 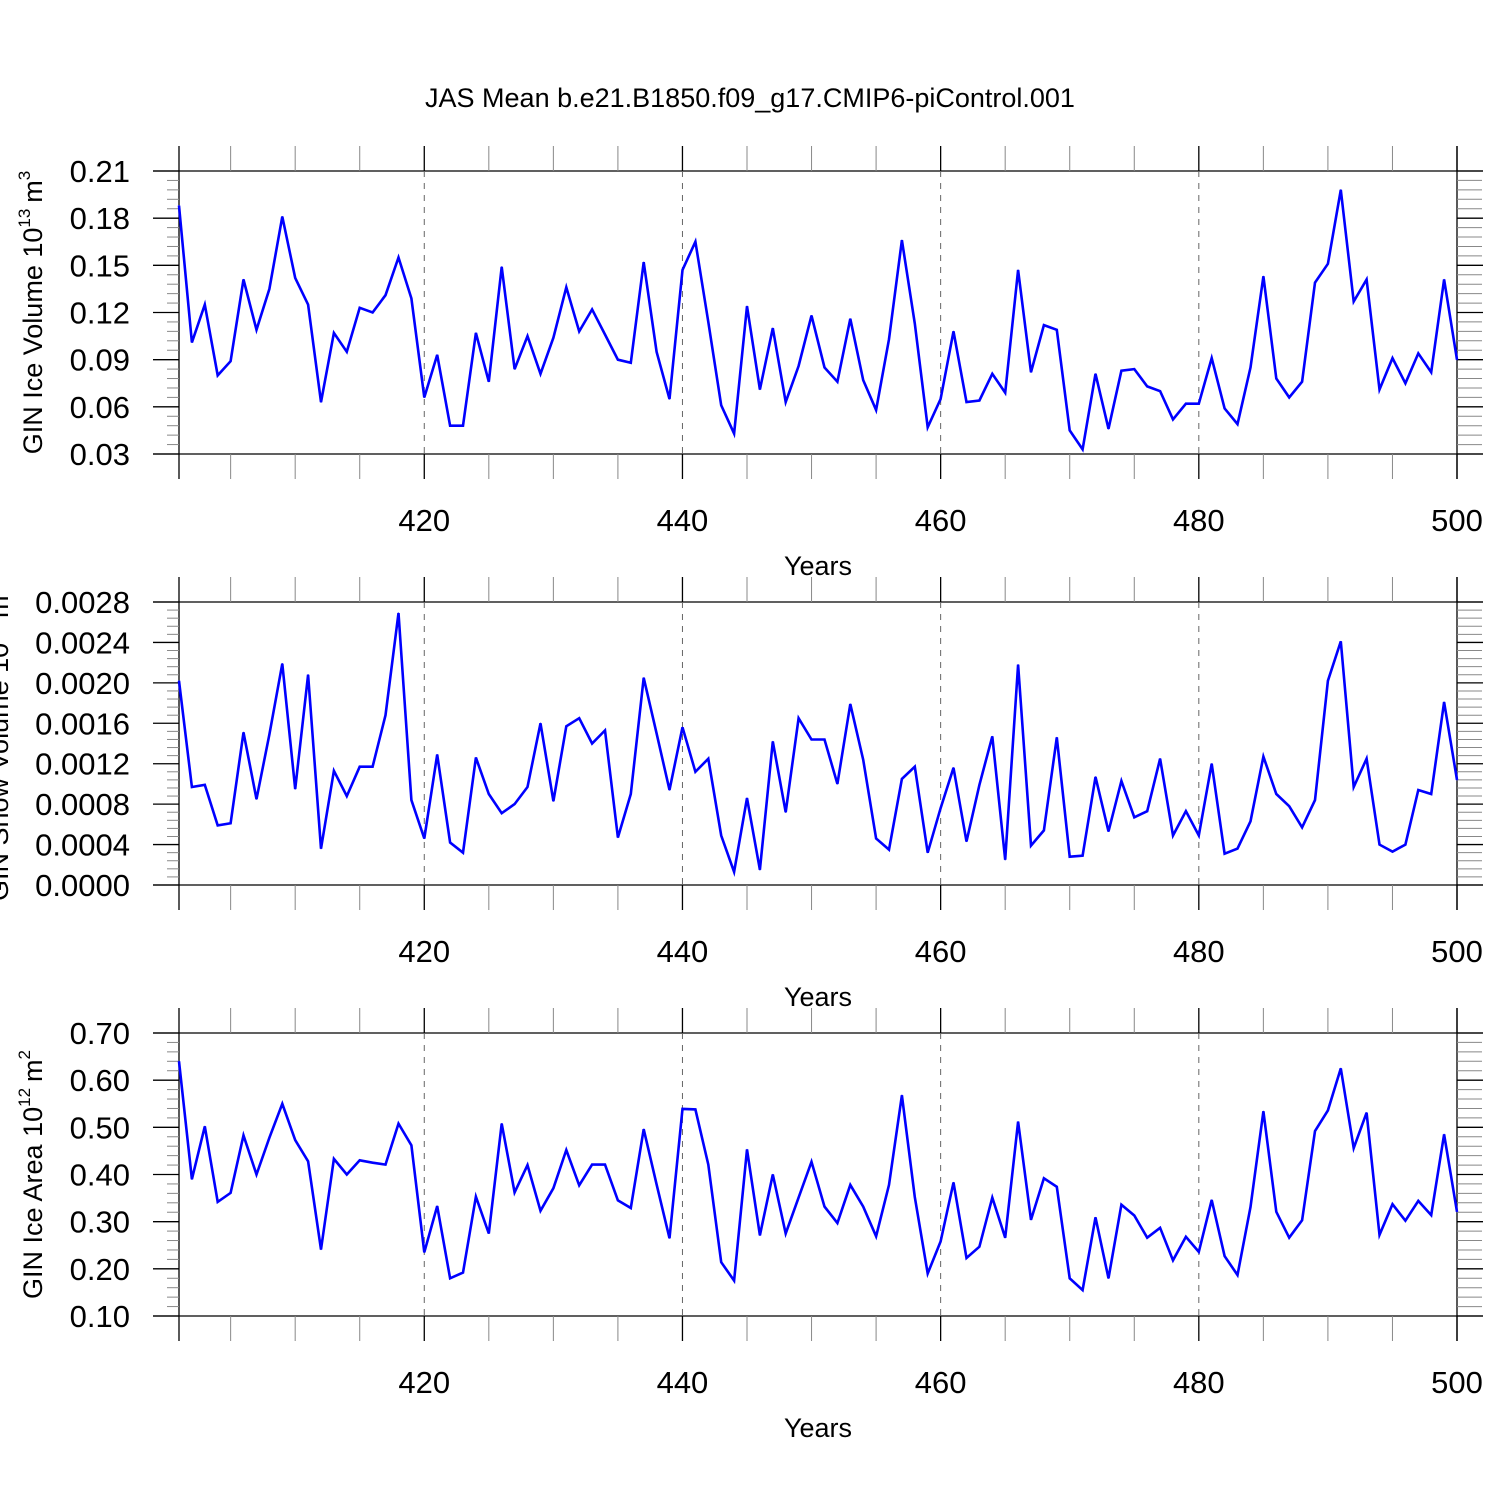 What do you see at coordinates (82, 804) in the screenshot?
I see `y-tick-label: 0.0008` at bounding box center [82, 804].